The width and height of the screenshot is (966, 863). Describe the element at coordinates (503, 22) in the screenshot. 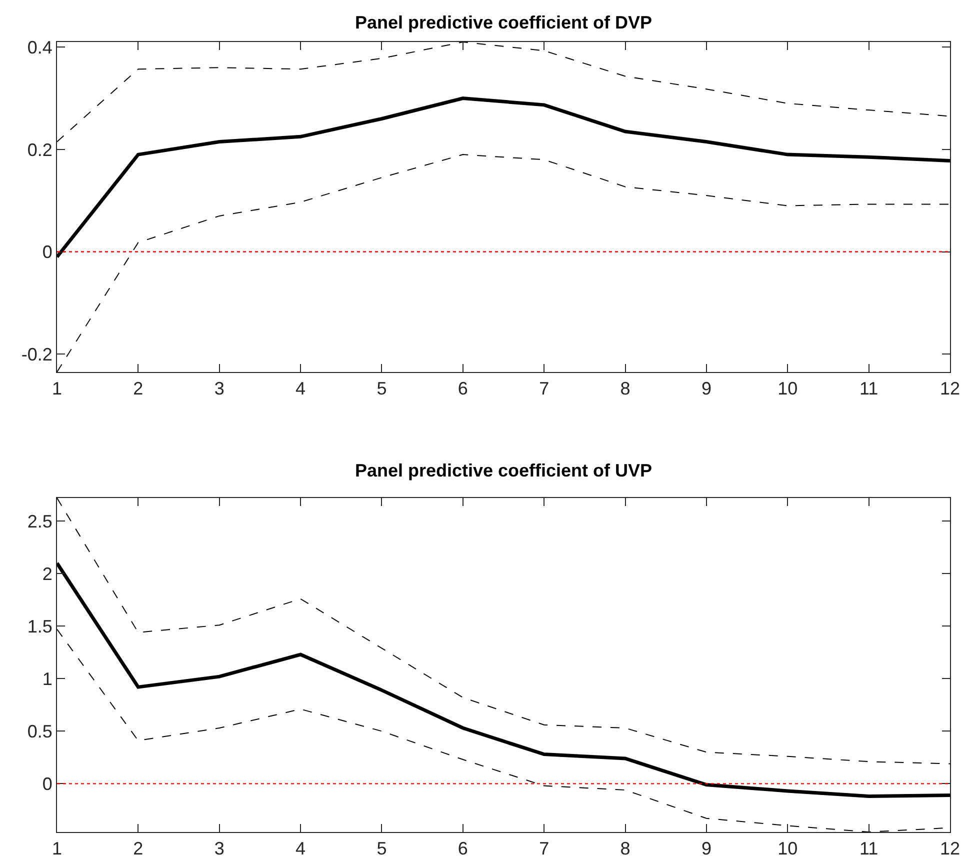

I see `chart-title: Panel predictive coefficient of DVP` at that location.